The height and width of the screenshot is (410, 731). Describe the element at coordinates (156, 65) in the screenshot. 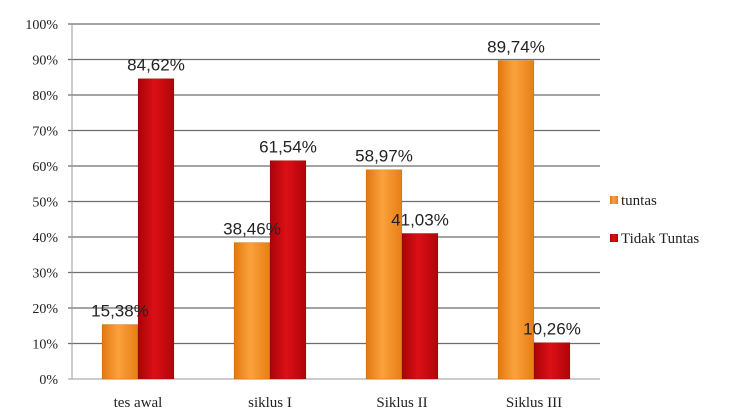

I see `data-label: 84,62%` at that location.